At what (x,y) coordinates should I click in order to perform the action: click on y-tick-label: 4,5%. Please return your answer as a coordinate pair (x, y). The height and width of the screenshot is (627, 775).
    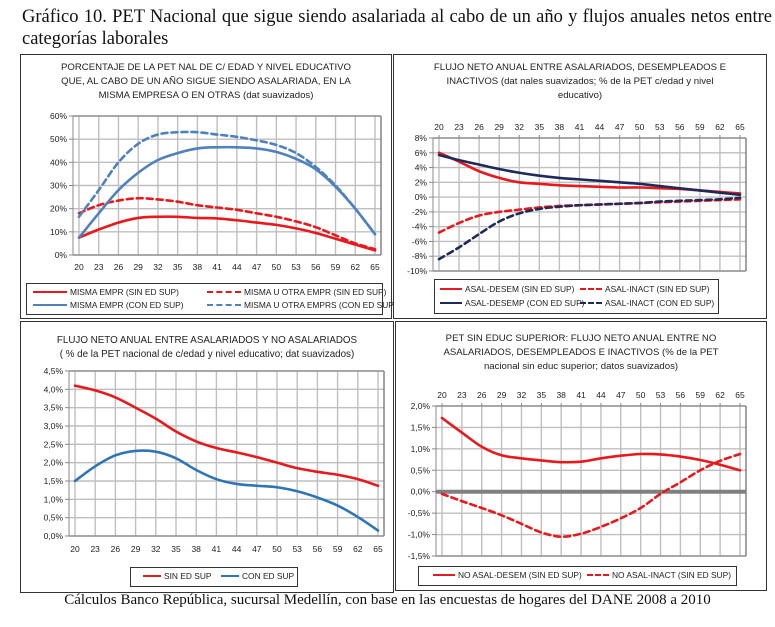
    Looking at the image, I should click on (54, 371).